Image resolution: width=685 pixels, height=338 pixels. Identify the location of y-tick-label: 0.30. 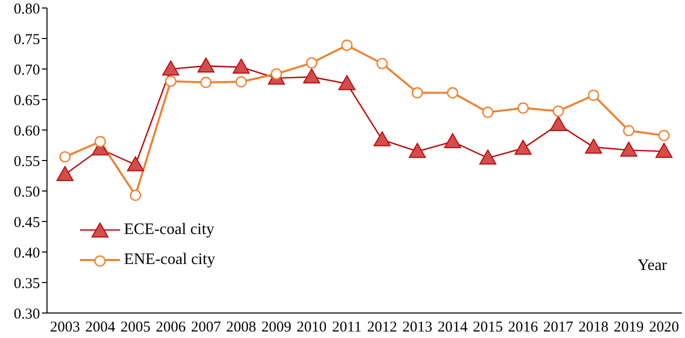
(27, 314).